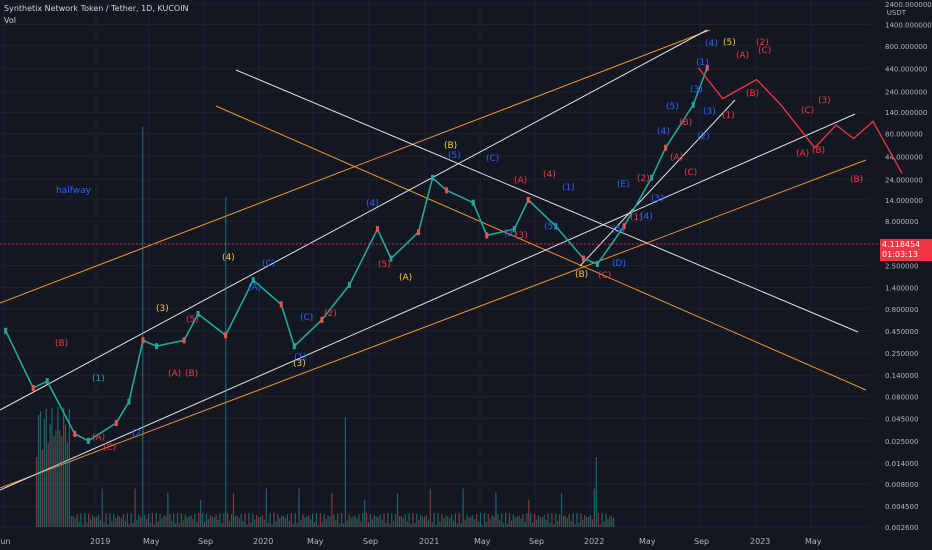  Describe the element at coordinates (100, 541) in the screenshot. I see `x-tick-label: 2019` at that location.